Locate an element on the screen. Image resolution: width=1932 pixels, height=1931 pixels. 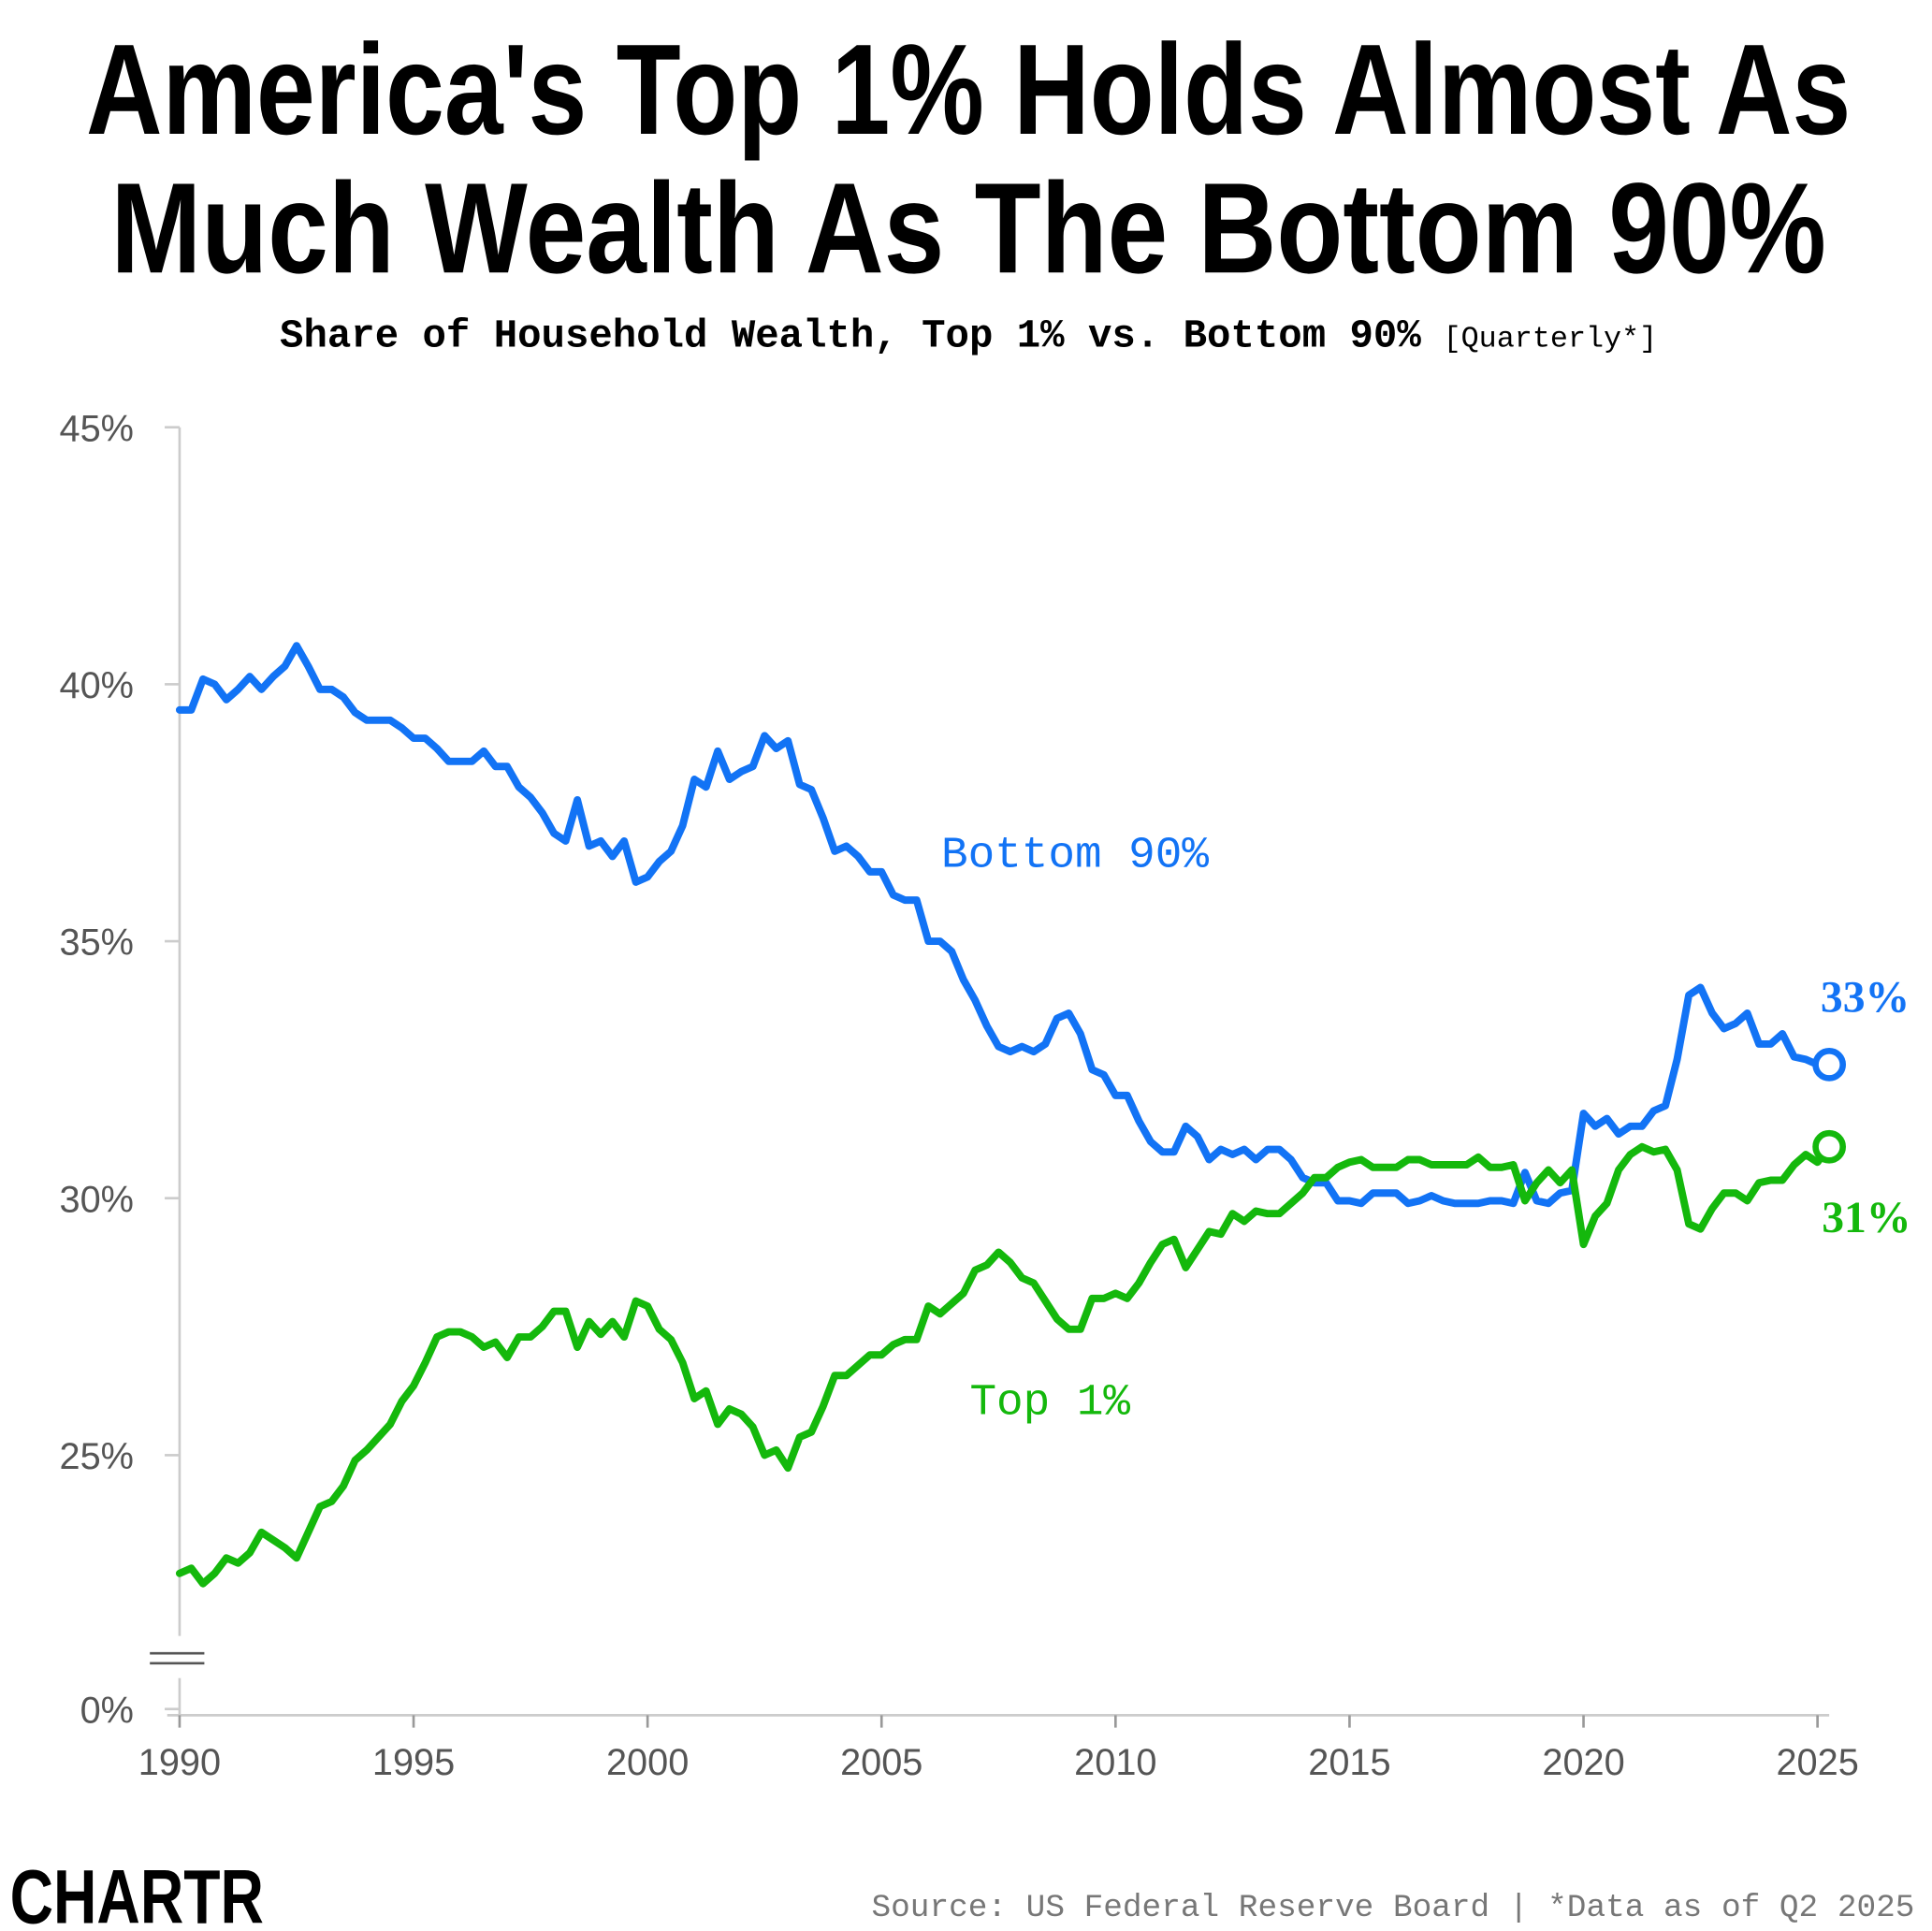
x-tick-label: 1990 is located at coordinates (180, 1762).